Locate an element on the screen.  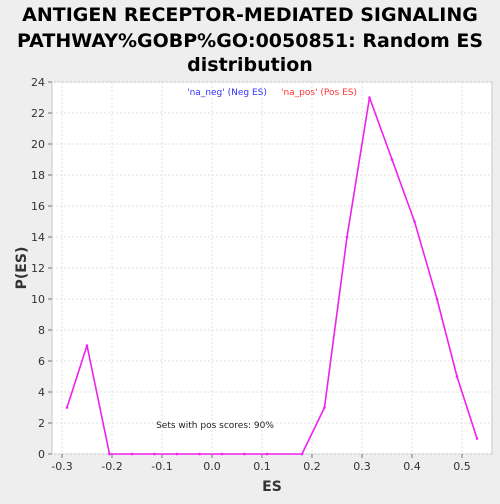
legend-entry-pos: 'na_pos' (Pos ES) is located at coordinates (319, 93).